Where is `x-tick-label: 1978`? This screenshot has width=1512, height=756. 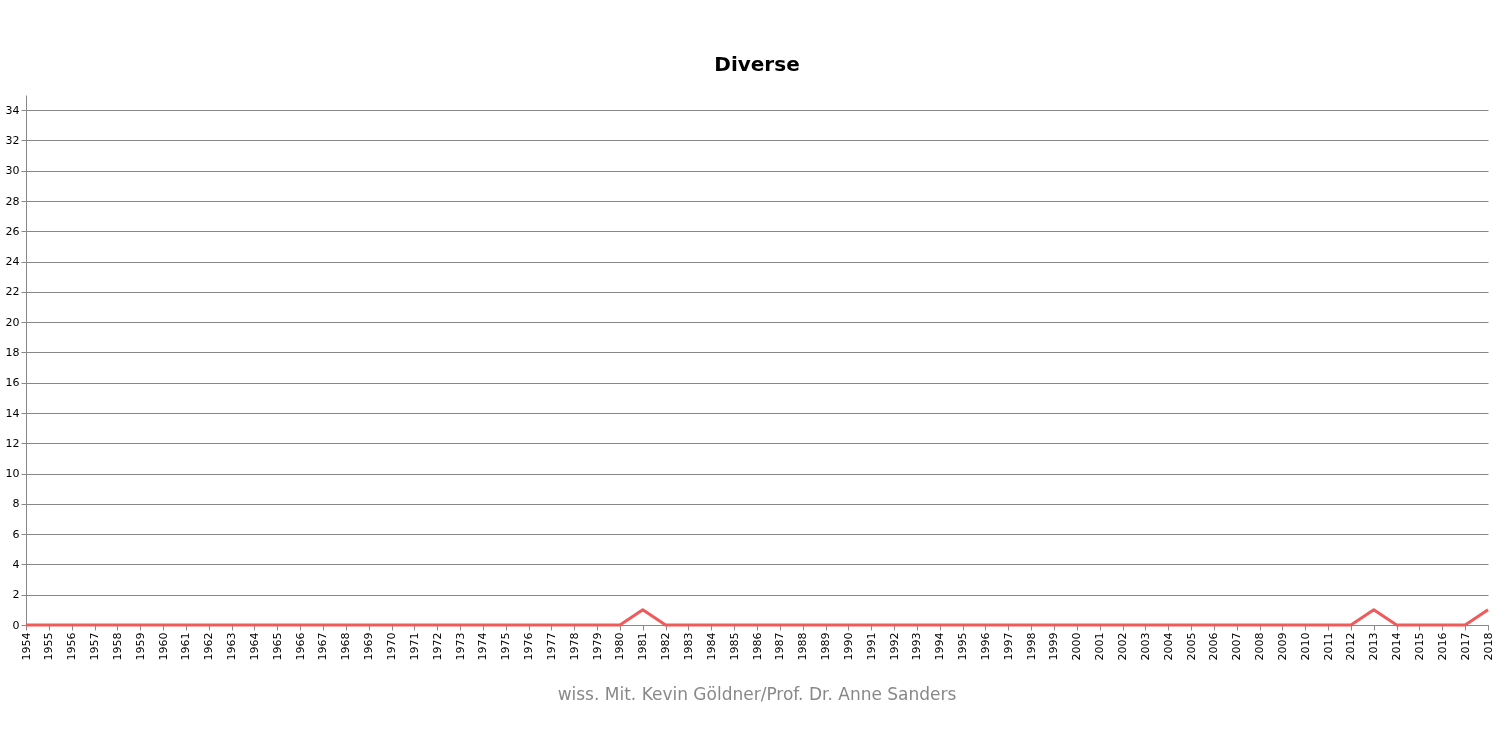
x-tick-label: 1978 is located at coordinates (574, 646).